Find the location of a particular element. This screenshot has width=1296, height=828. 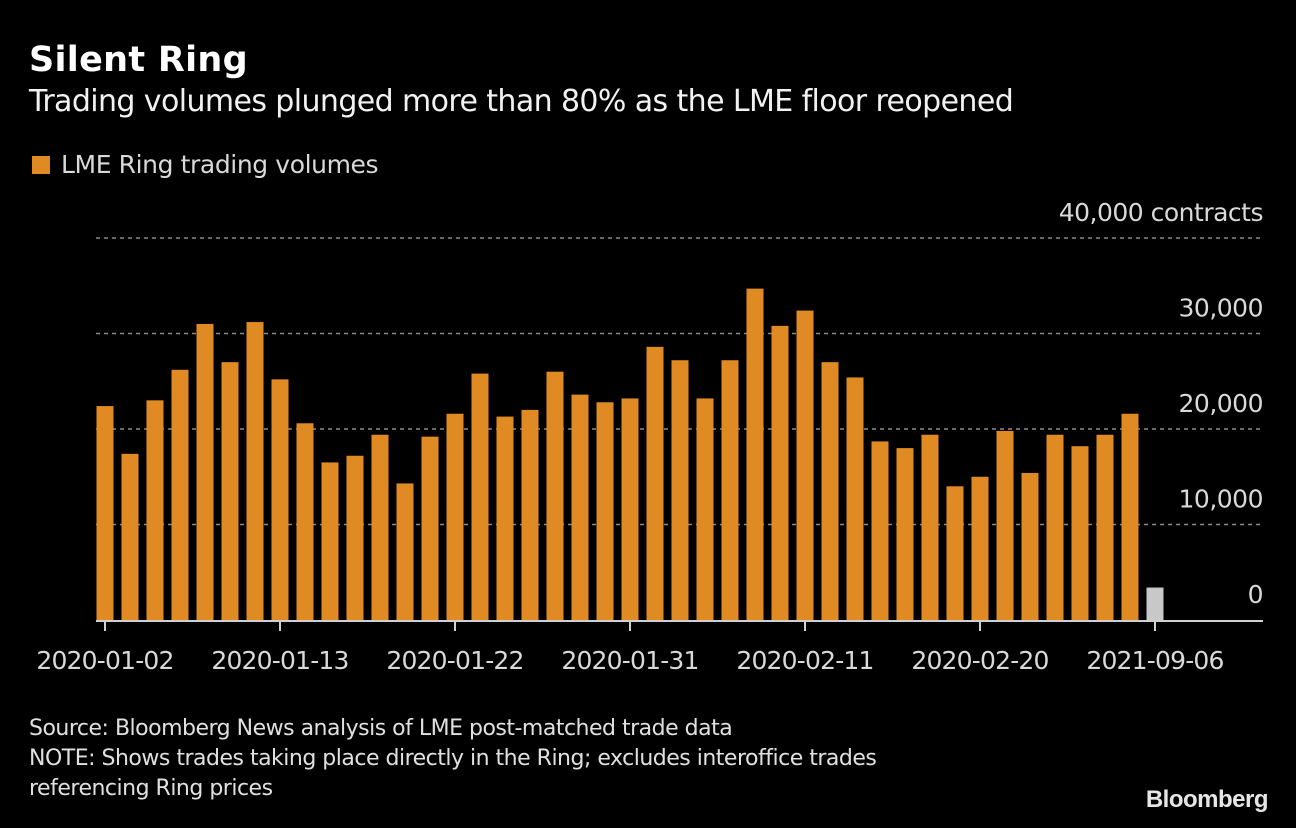

x-tick-label: 2020-01-02 is located at coordinates (104, 660).